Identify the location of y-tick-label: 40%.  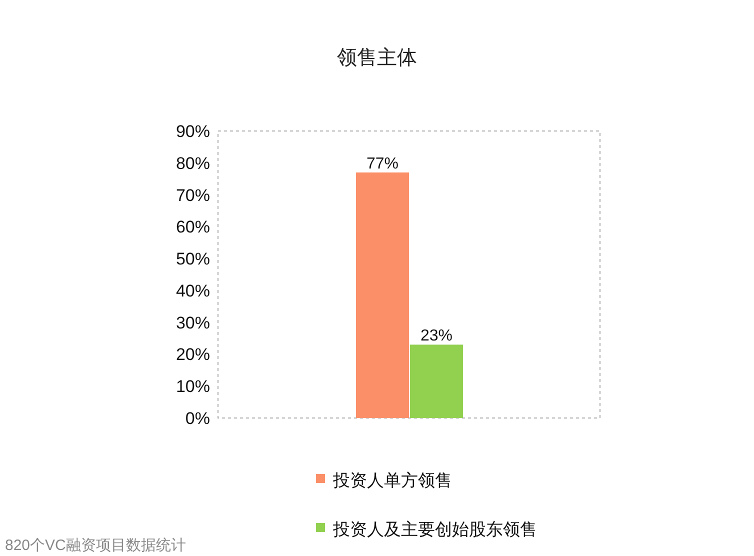
(193, 290).